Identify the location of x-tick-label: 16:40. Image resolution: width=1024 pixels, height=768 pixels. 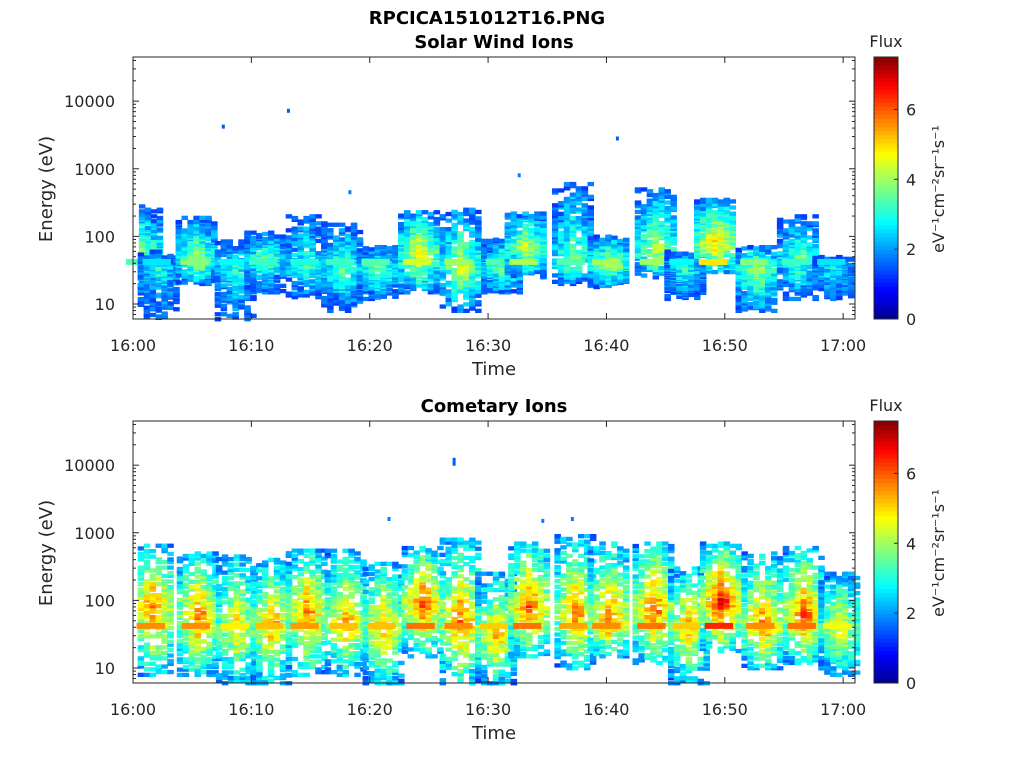
(606, 345).